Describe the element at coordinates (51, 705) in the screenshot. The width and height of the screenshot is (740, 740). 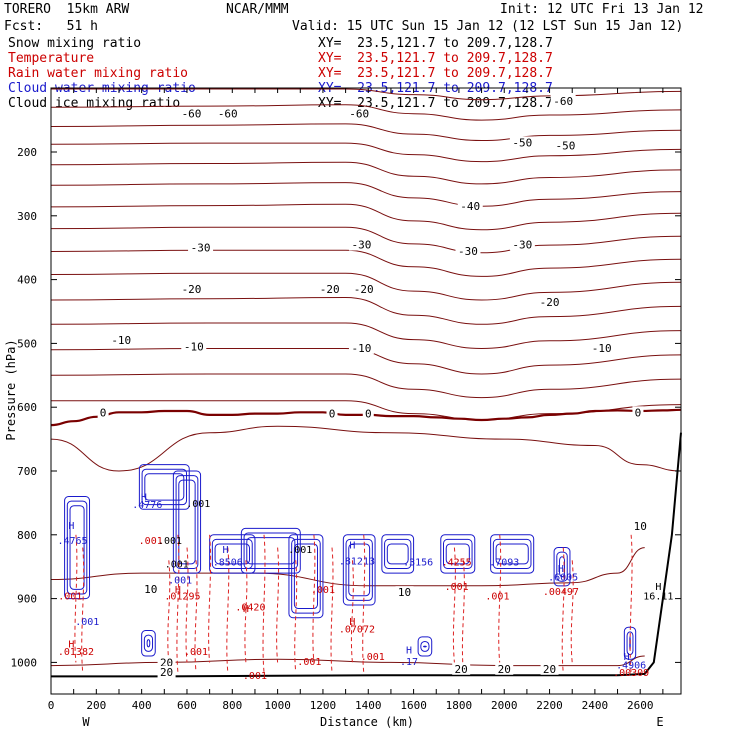
I see `x-tick-label: 0` at that location.